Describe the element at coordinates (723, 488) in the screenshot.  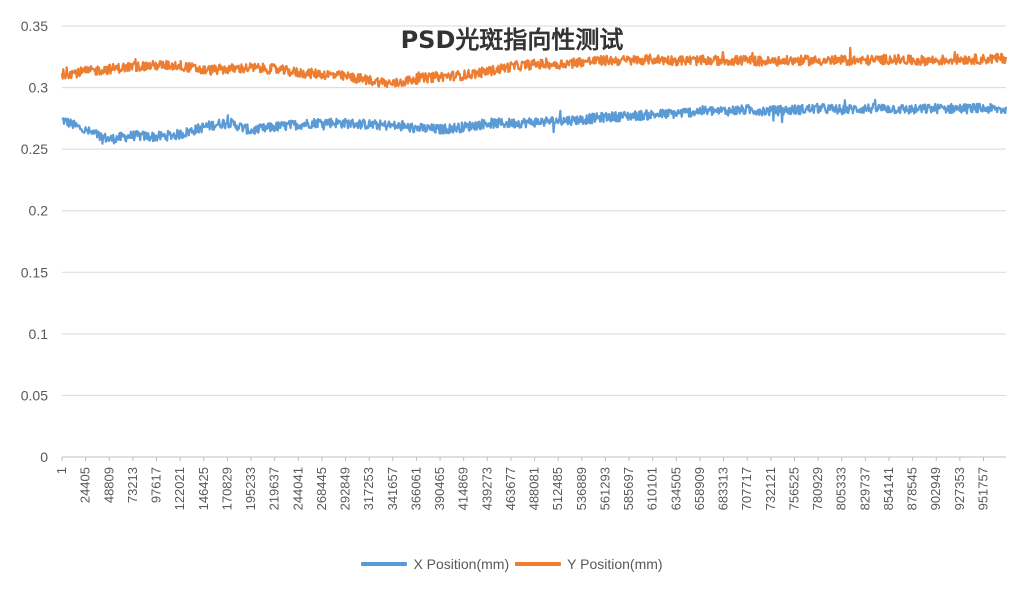
I see `x-tick-label: 683313` at that location.